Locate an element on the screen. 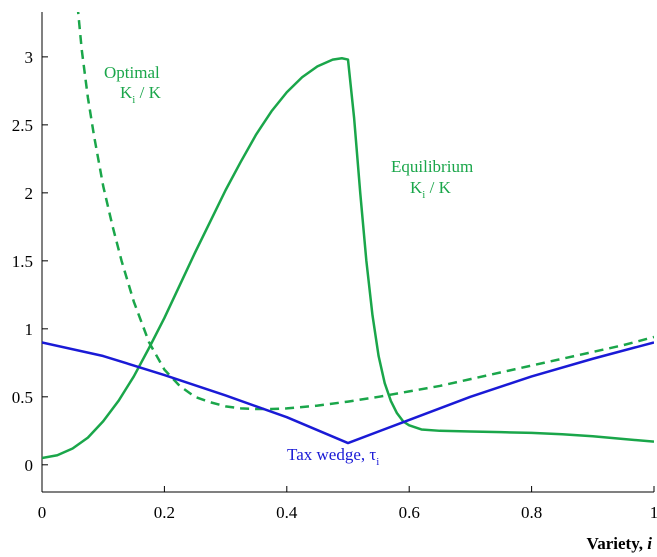  tax-wedge-text: Tax wedge, is located at coordinates (328, 454).